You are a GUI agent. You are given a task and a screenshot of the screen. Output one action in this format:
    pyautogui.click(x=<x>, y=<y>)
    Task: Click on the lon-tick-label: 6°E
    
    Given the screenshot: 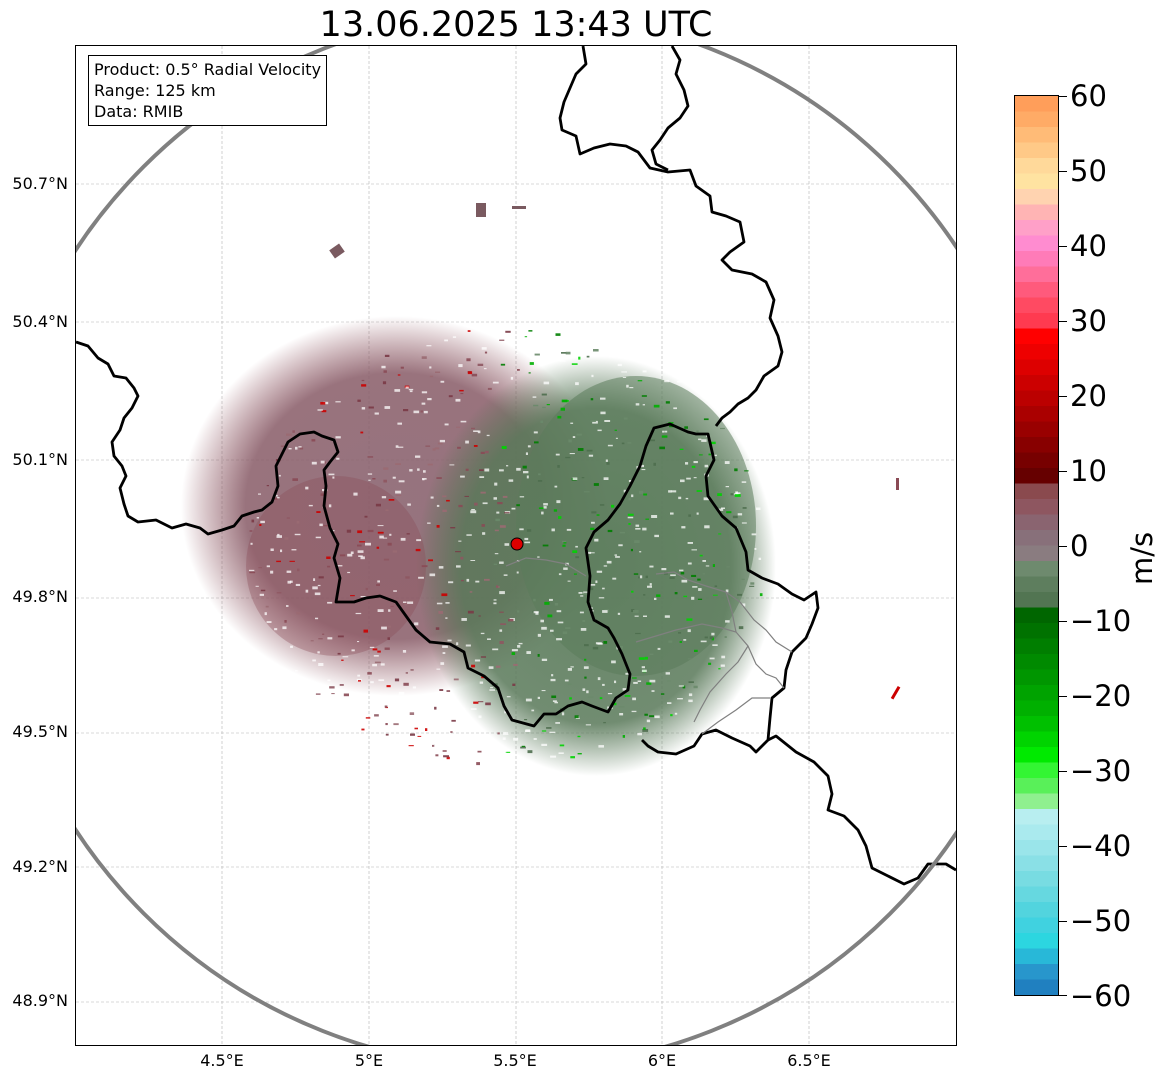 What is the action you would take?
    pyautogui.click(x=662, y=1060)
    